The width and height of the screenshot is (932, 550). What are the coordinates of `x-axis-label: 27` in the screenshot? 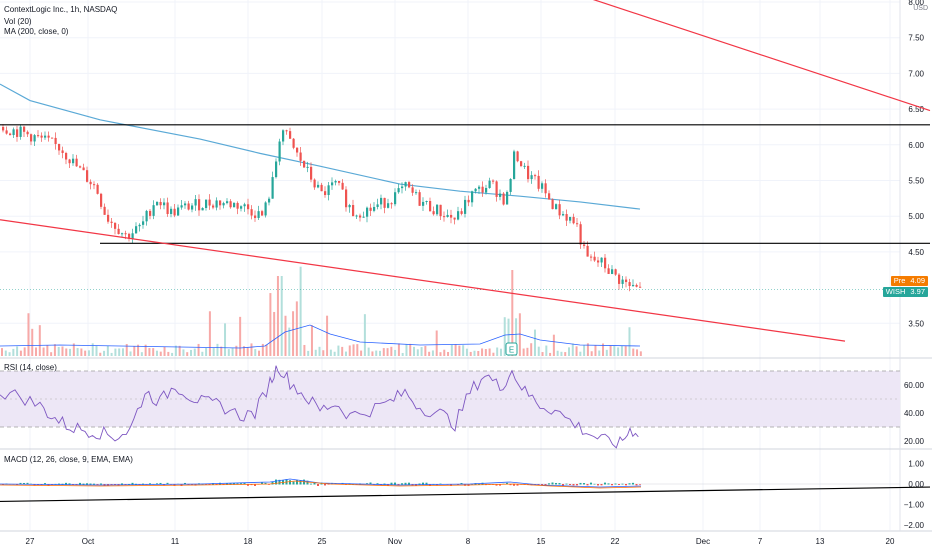 It's located at (30, 541).